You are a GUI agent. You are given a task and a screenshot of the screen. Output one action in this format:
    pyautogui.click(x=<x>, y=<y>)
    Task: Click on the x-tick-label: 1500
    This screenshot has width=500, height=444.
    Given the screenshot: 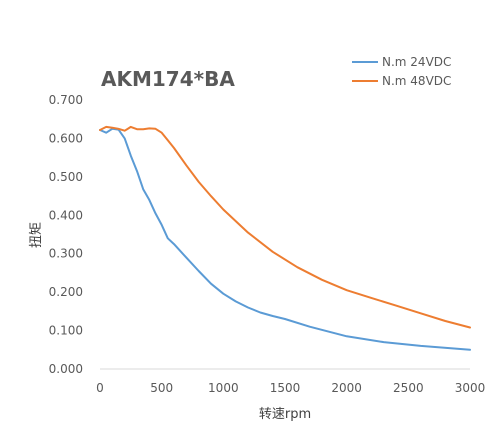 What is the action you would take?
    pyautogui.click(x=285, y=388)
    